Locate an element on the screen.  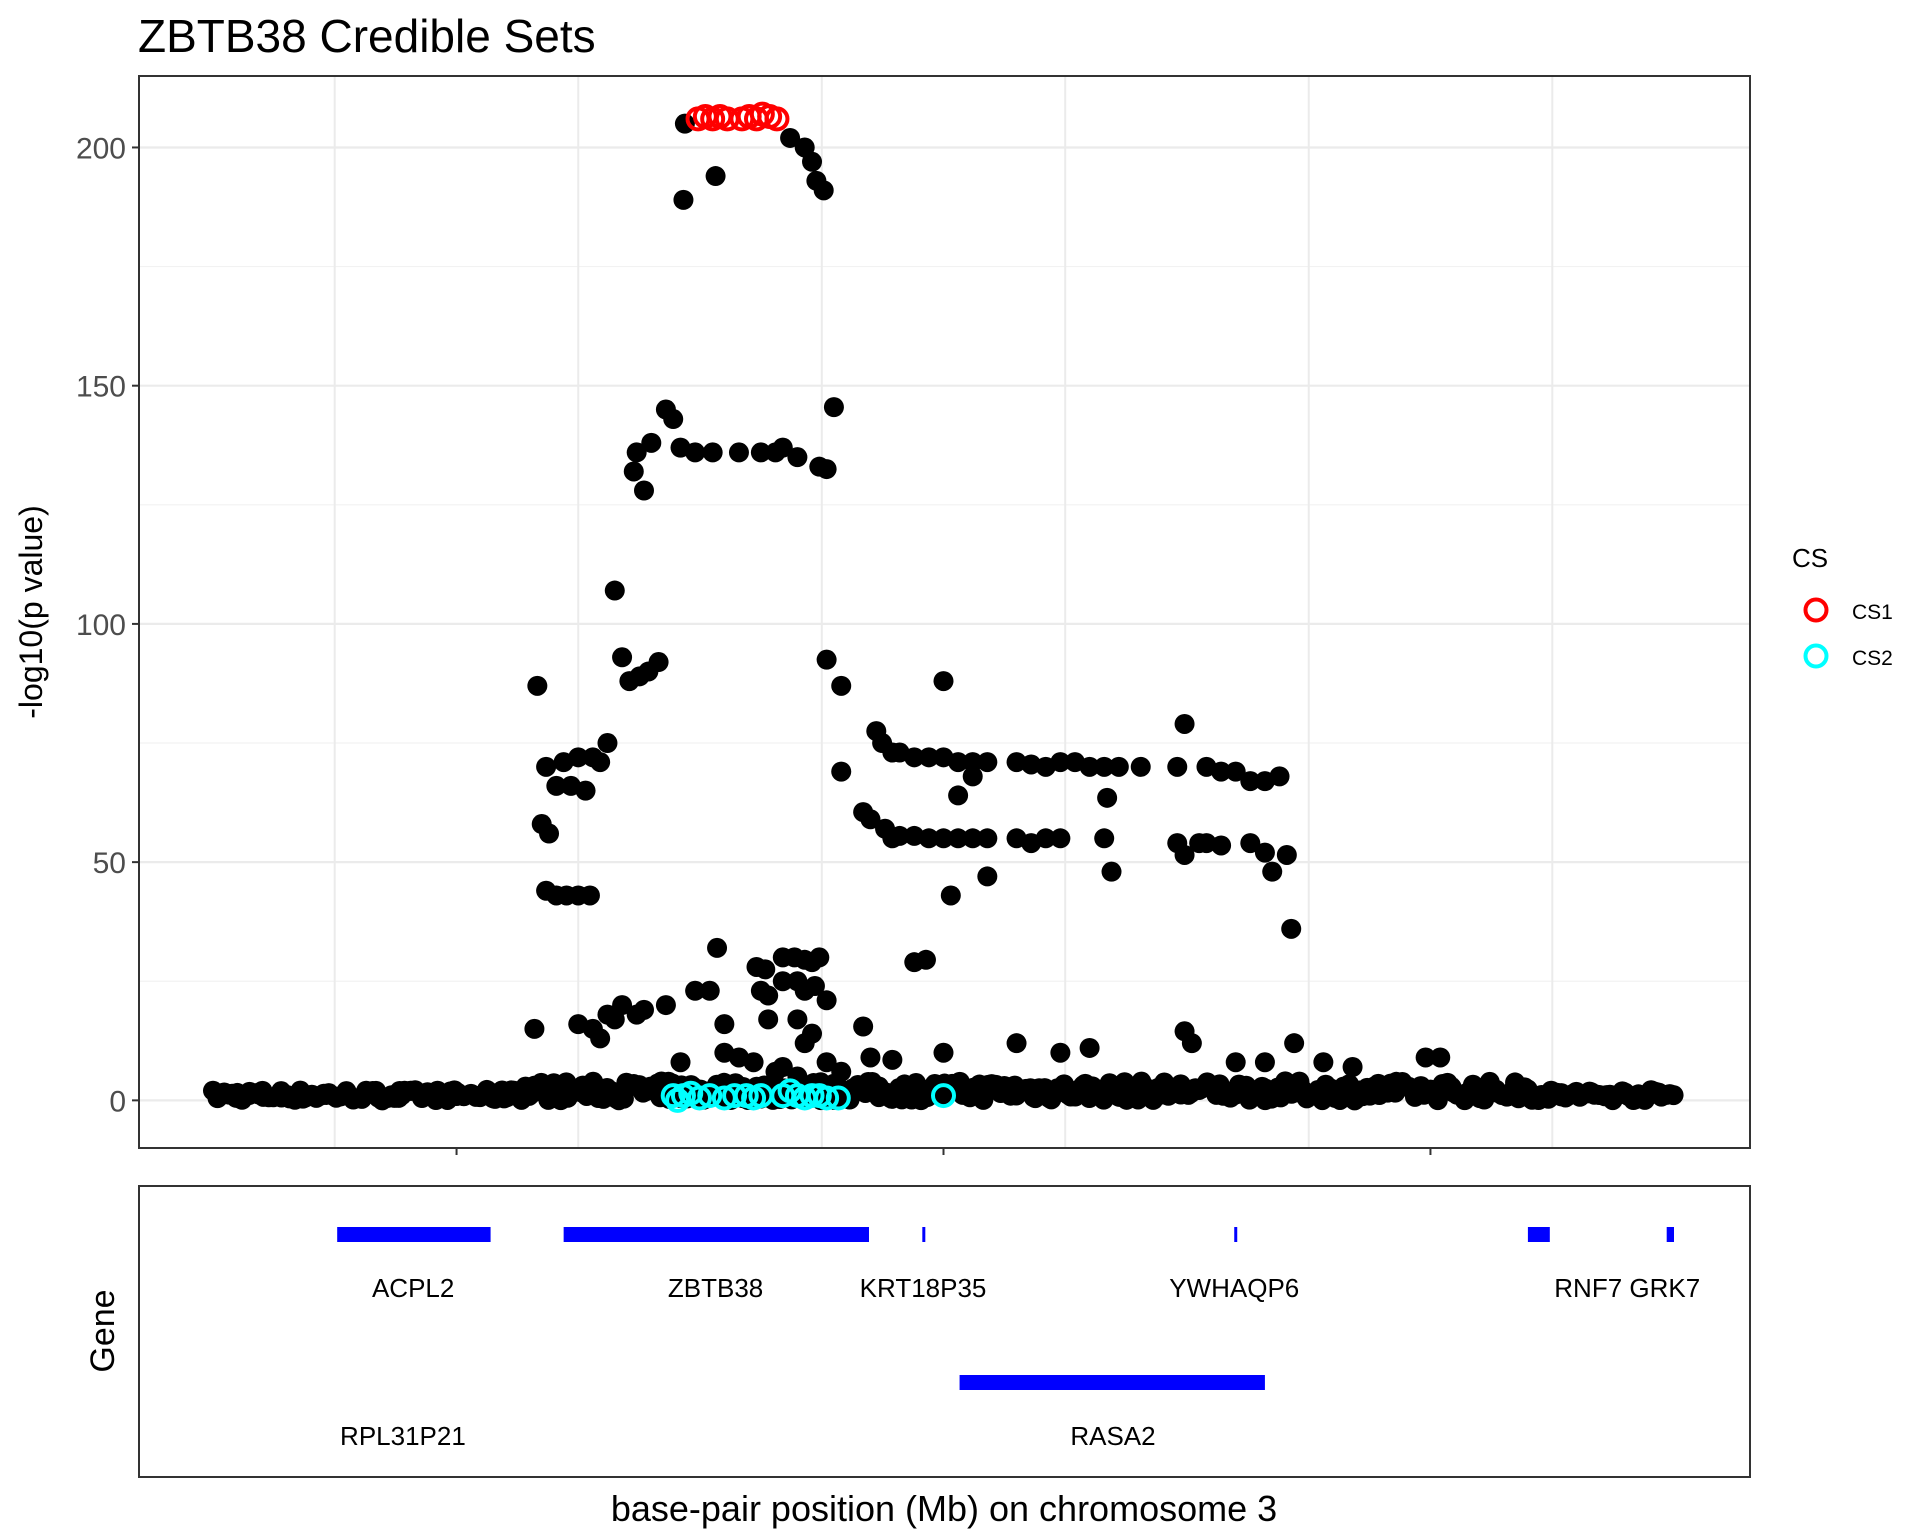
chart-title: ZBTB38 Credible Sets is located at coordinates (367, 36).